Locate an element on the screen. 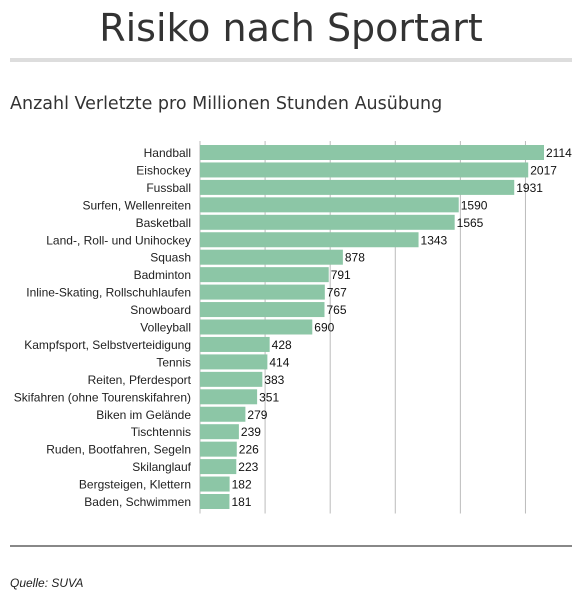  category-label: Tennis is located at coordinates (173, 362).